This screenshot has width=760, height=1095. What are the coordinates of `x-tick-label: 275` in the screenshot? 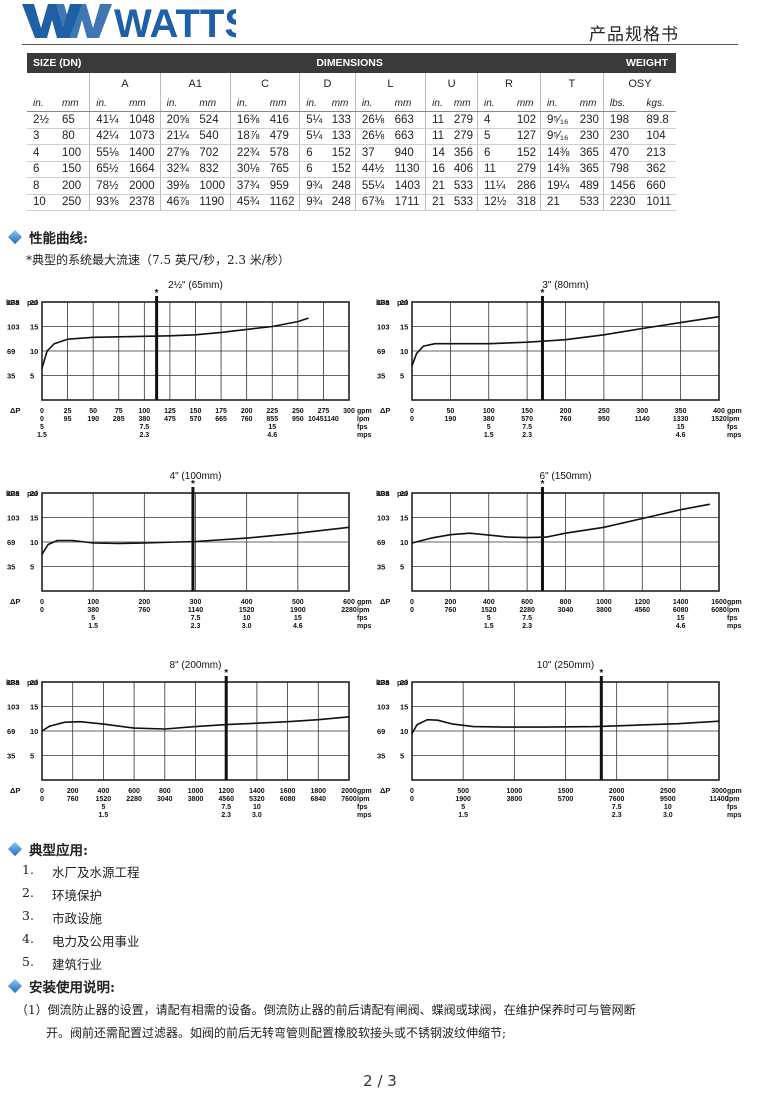 It's located at (324, 411).